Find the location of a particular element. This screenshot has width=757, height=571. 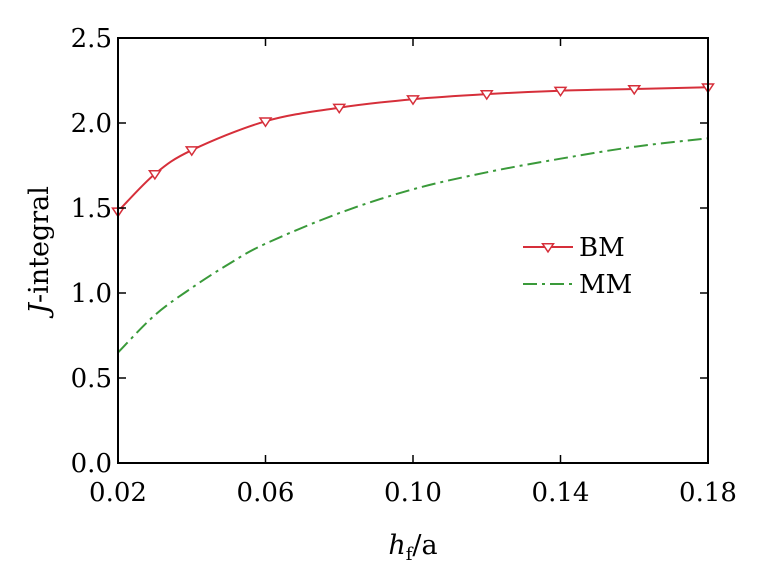

x-tick-label: 0.18 is located at coordinates (708, 493).